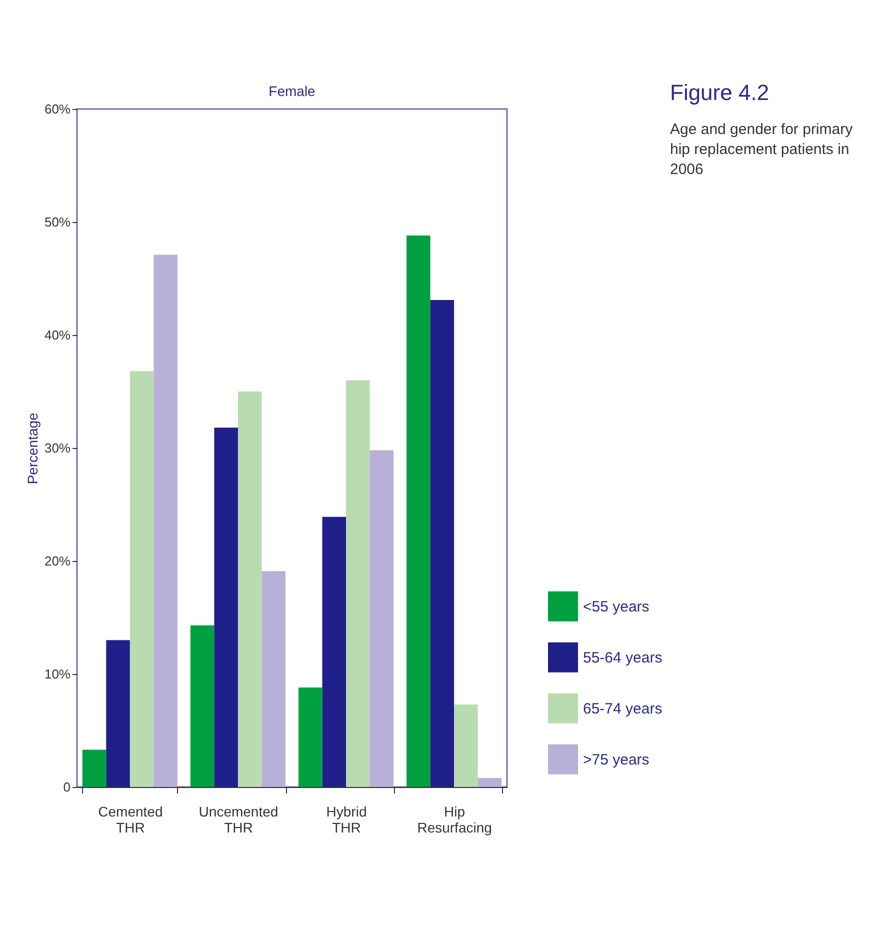  What do you see at coordinates (616, 759) in the screenshot?
I see `legend-label: >75 years` at bounding box center [616, 759].